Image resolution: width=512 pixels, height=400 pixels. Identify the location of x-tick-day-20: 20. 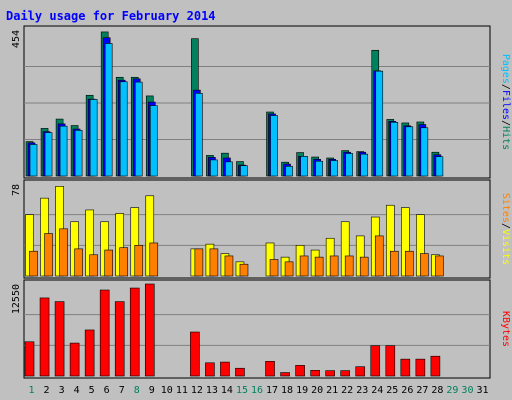
(317, 390).